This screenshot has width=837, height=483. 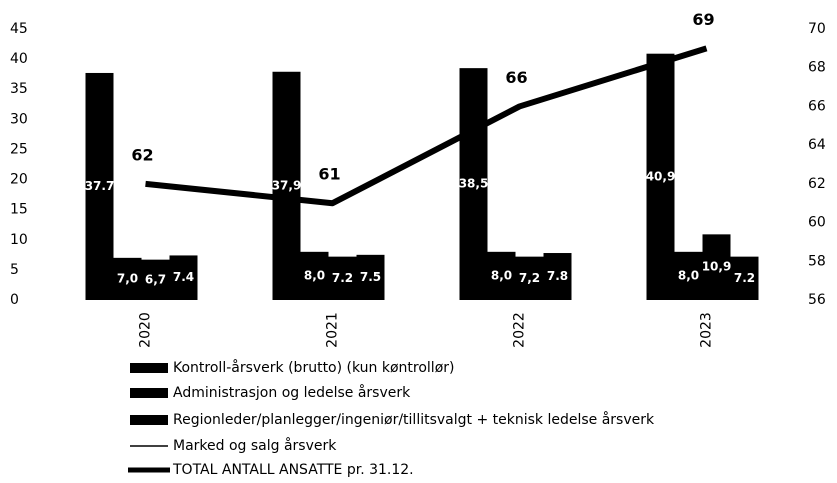 I want to click on y2-tick-label: 58, so click(x=817, y=261).